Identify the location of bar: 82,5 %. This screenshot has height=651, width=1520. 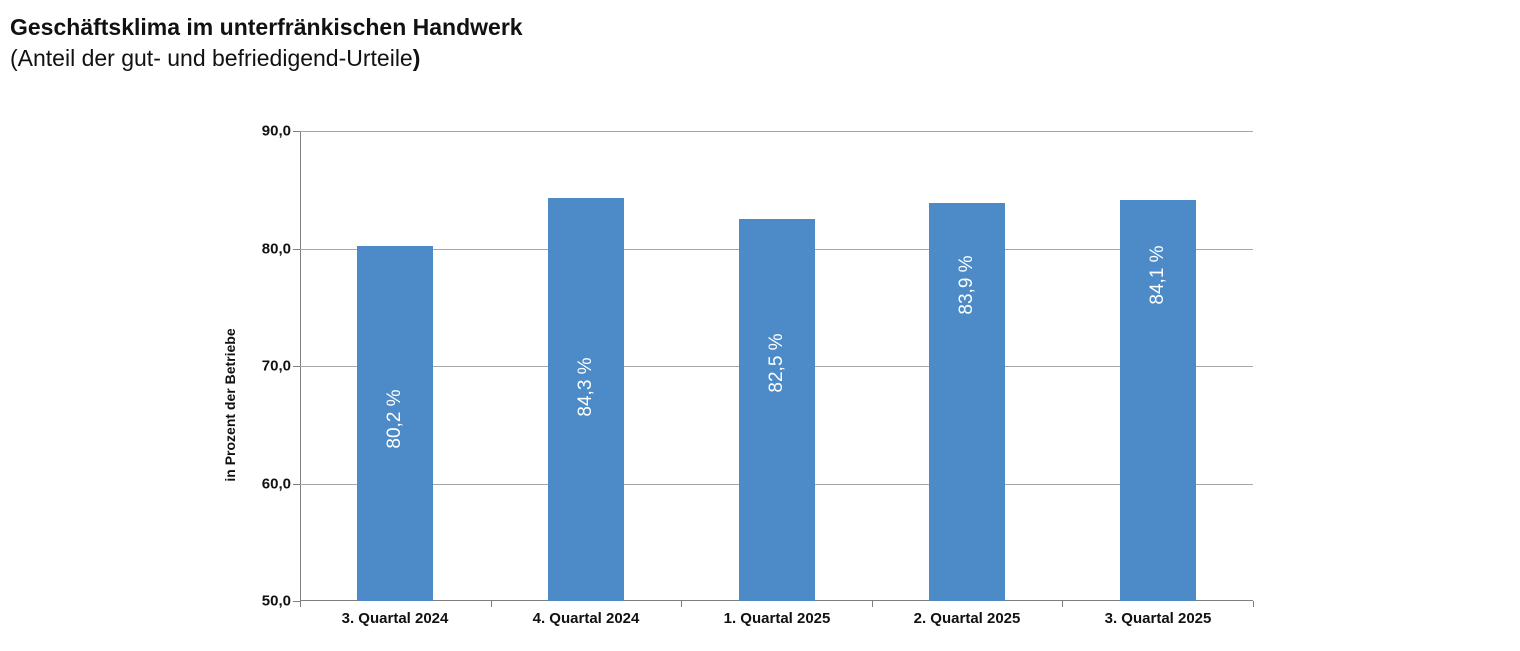
(777, 410).